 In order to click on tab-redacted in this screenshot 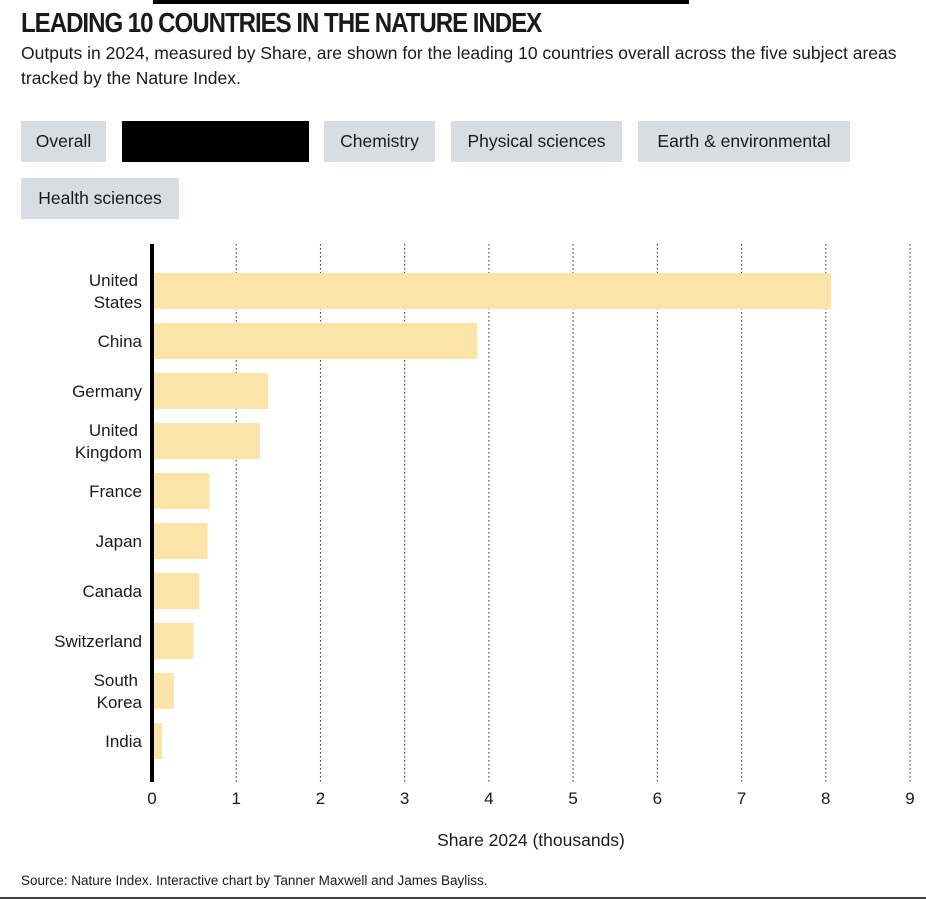, I will do `click(215, 141)`.